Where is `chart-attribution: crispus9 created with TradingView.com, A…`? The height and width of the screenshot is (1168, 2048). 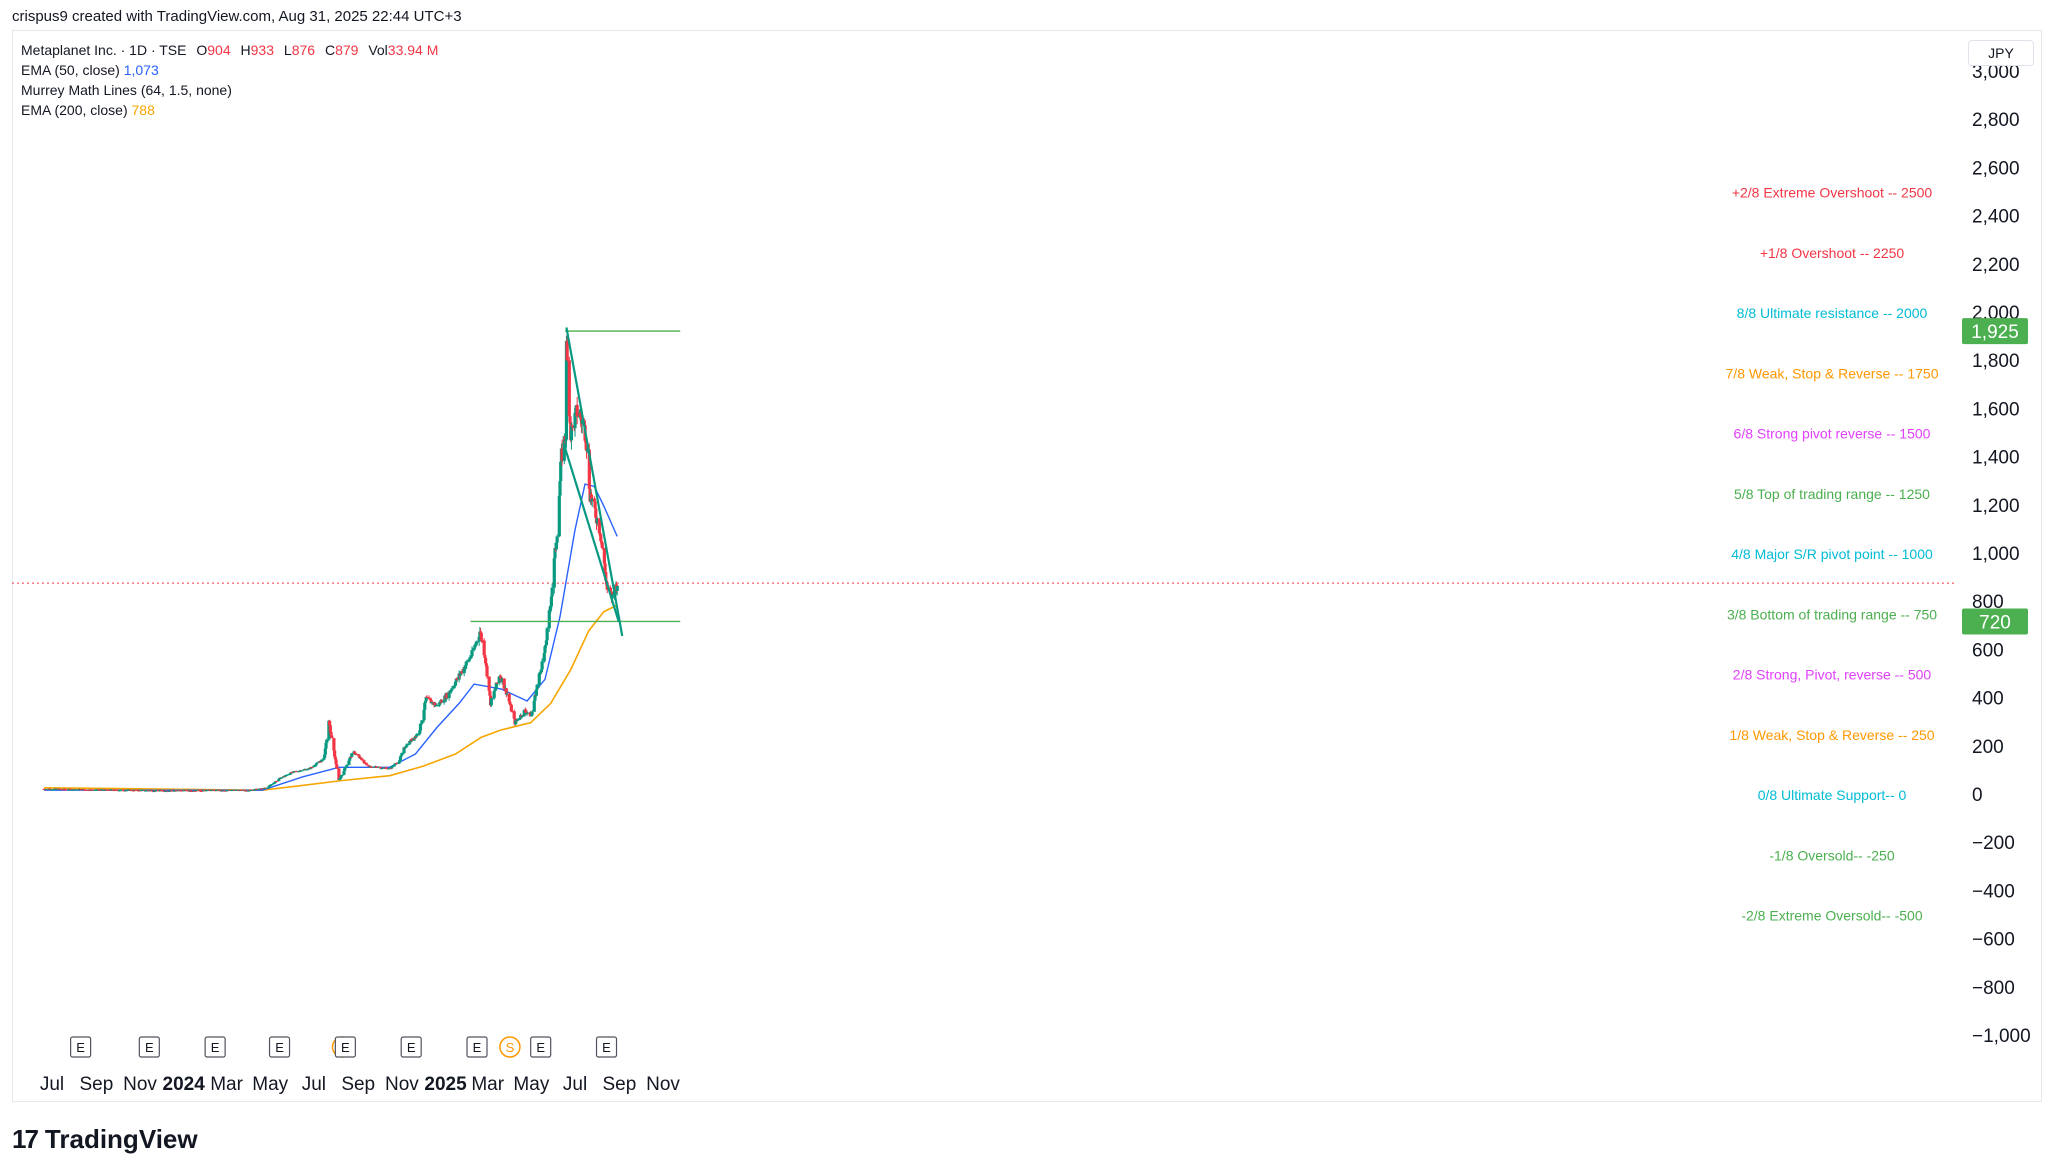 chart-attribution: crispus9 created with TradingView.com, A… is located at coordinates (237, 16).